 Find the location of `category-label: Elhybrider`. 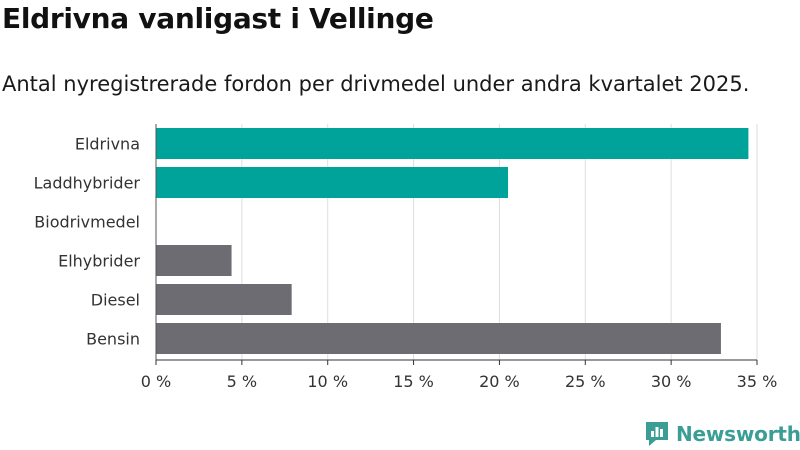

category-label: Elhybrider is located at coordinates (99, 261).